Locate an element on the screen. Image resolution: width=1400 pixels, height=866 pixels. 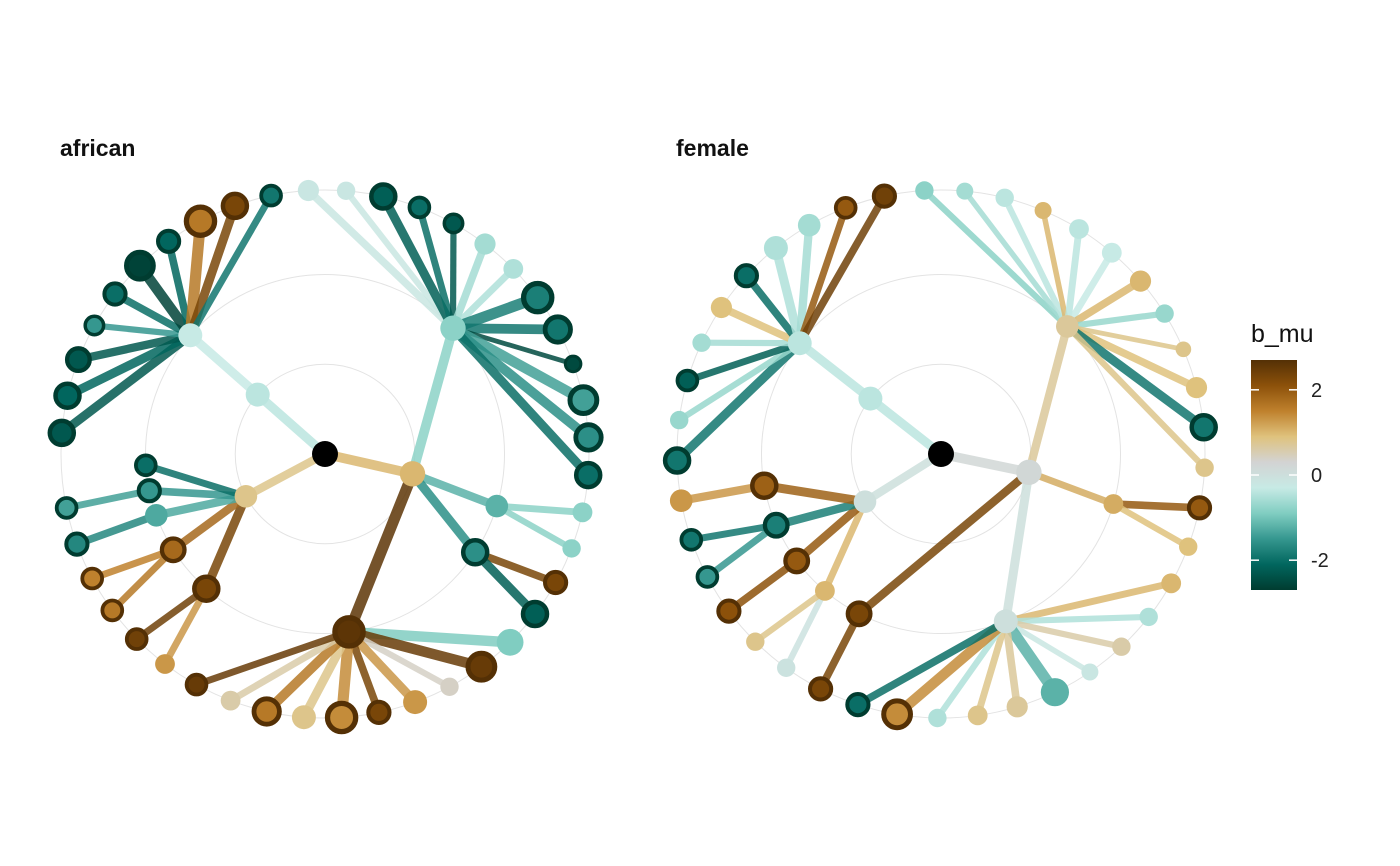
legend-tick-label: 2 is located at coordinates (1316, 391).